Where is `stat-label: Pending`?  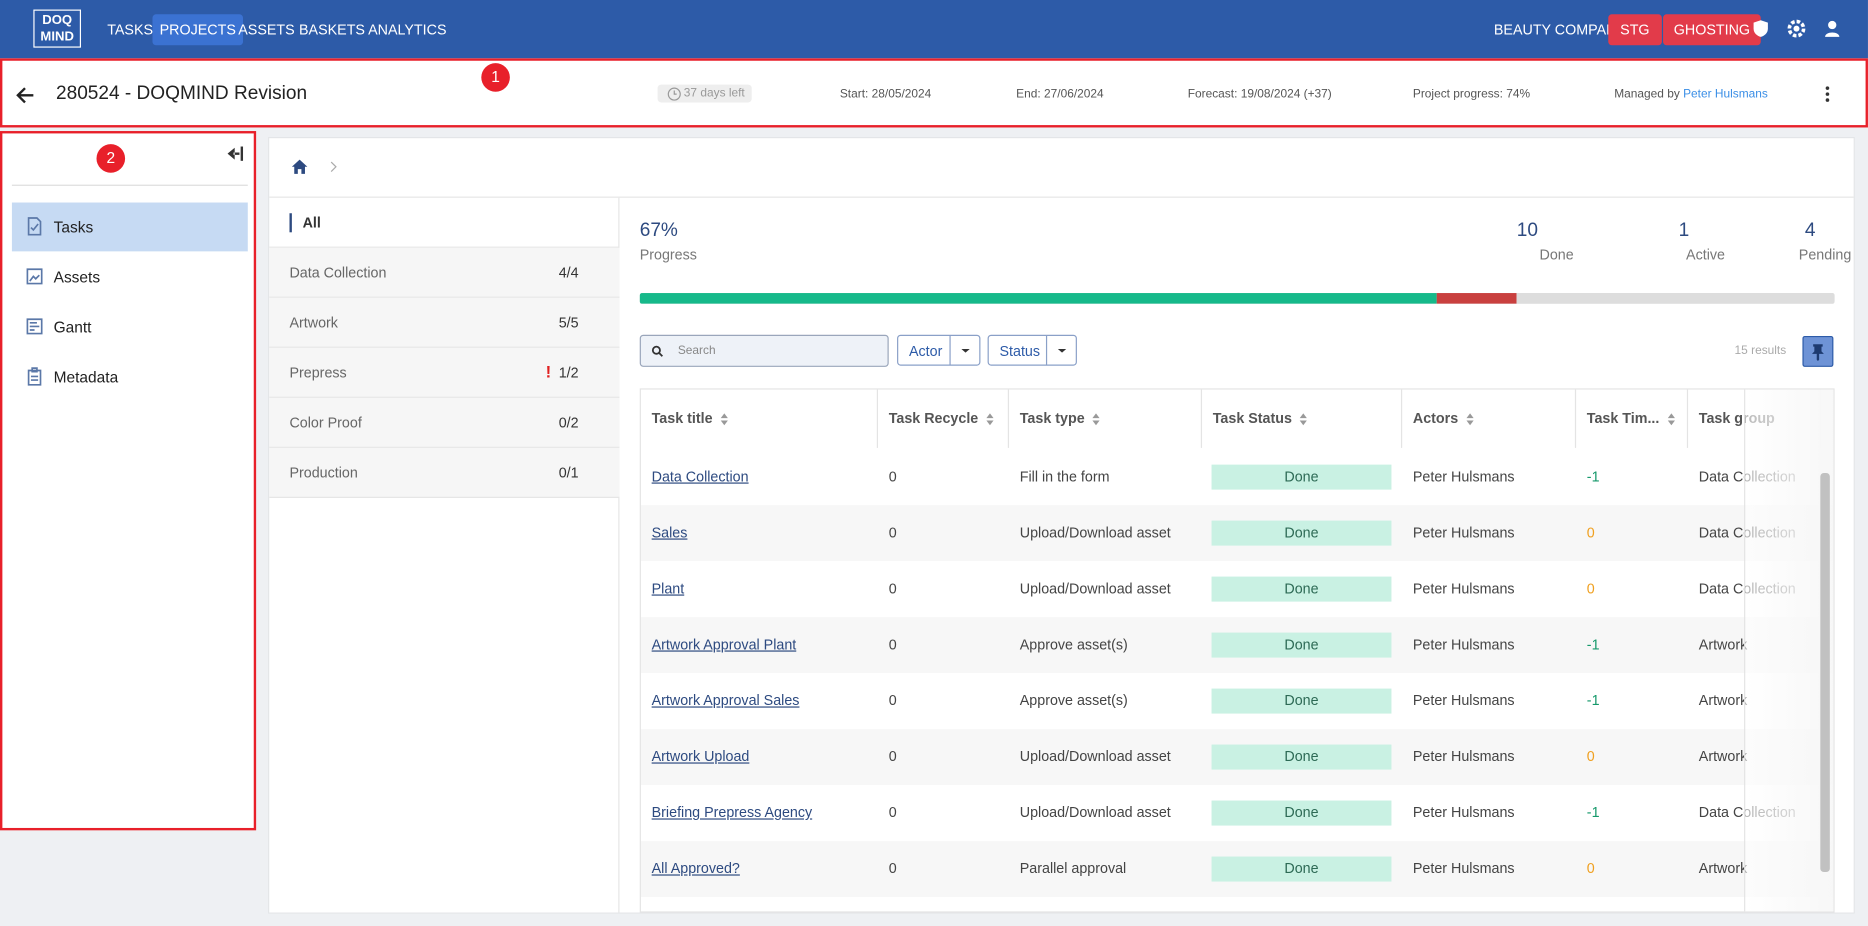 stat-label: Pending is located at coordinates (1825, 255).